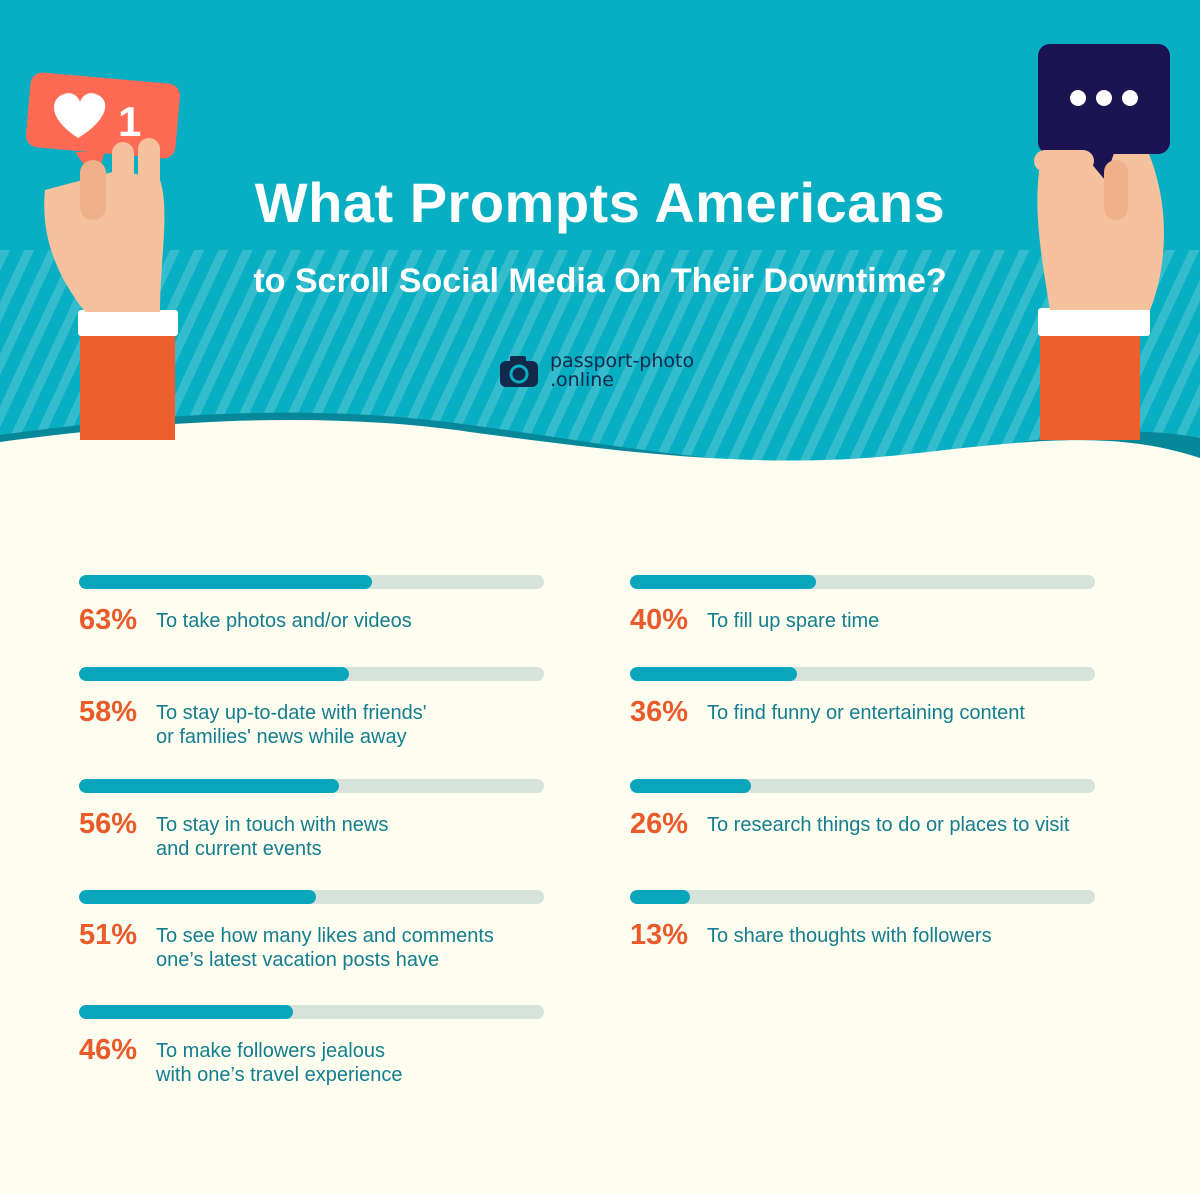 The width and height of the screenshot is (1200, 1194). I want to click on like-badge: 1, so click(102, 126).